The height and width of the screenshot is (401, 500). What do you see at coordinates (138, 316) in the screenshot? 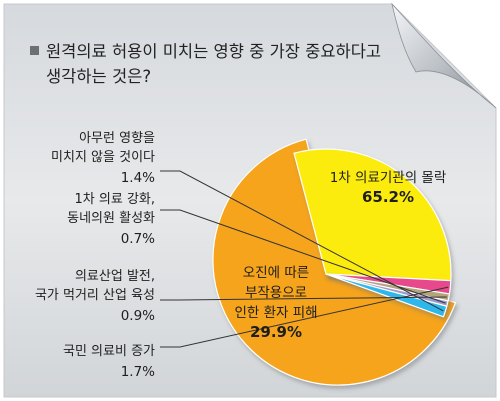
I see `slice-value-4: 0.9%` at bounding box center [138, 316].